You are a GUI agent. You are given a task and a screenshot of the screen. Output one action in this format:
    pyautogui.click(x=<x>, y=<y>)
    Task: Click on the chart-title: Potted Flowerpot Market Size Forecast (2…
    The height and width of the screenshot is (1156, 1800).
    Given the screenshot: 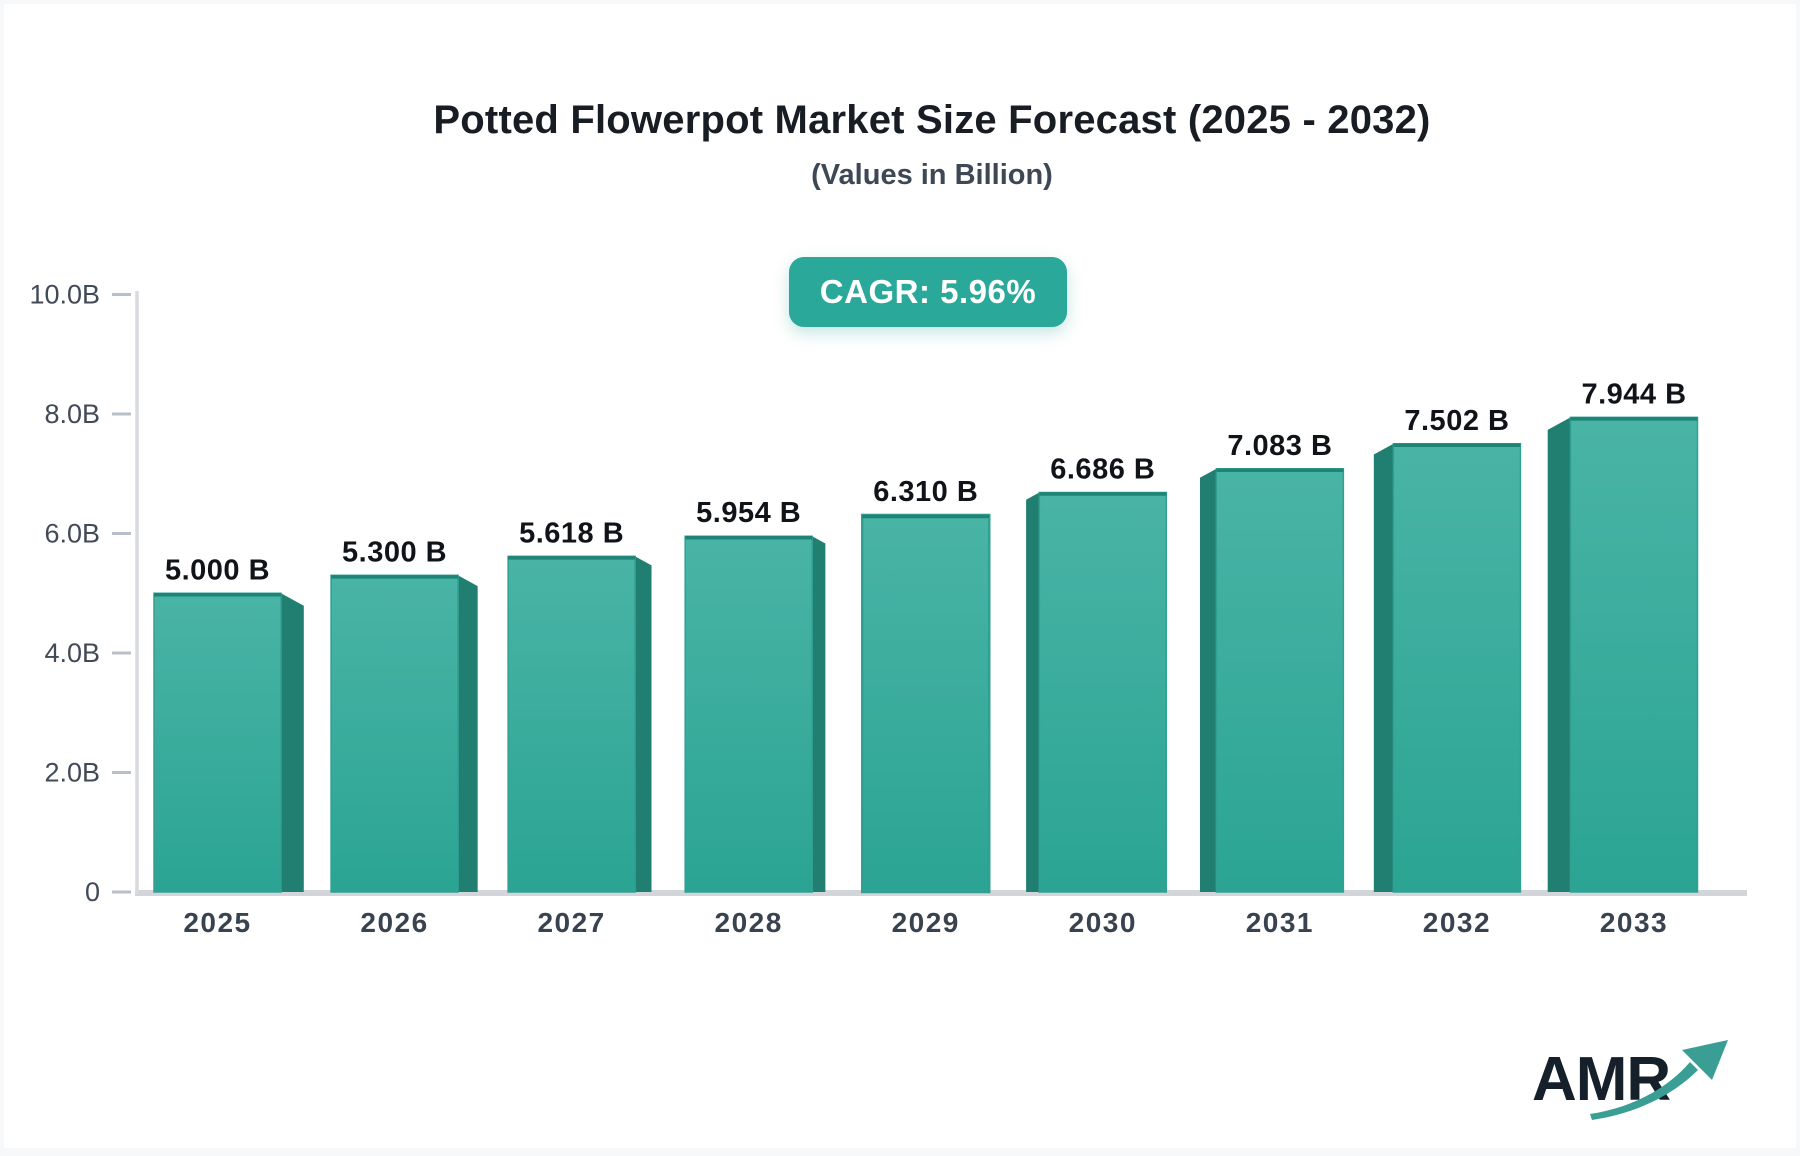 What is the action you would take?
    pyautogui.click(x=932, y=120)
    